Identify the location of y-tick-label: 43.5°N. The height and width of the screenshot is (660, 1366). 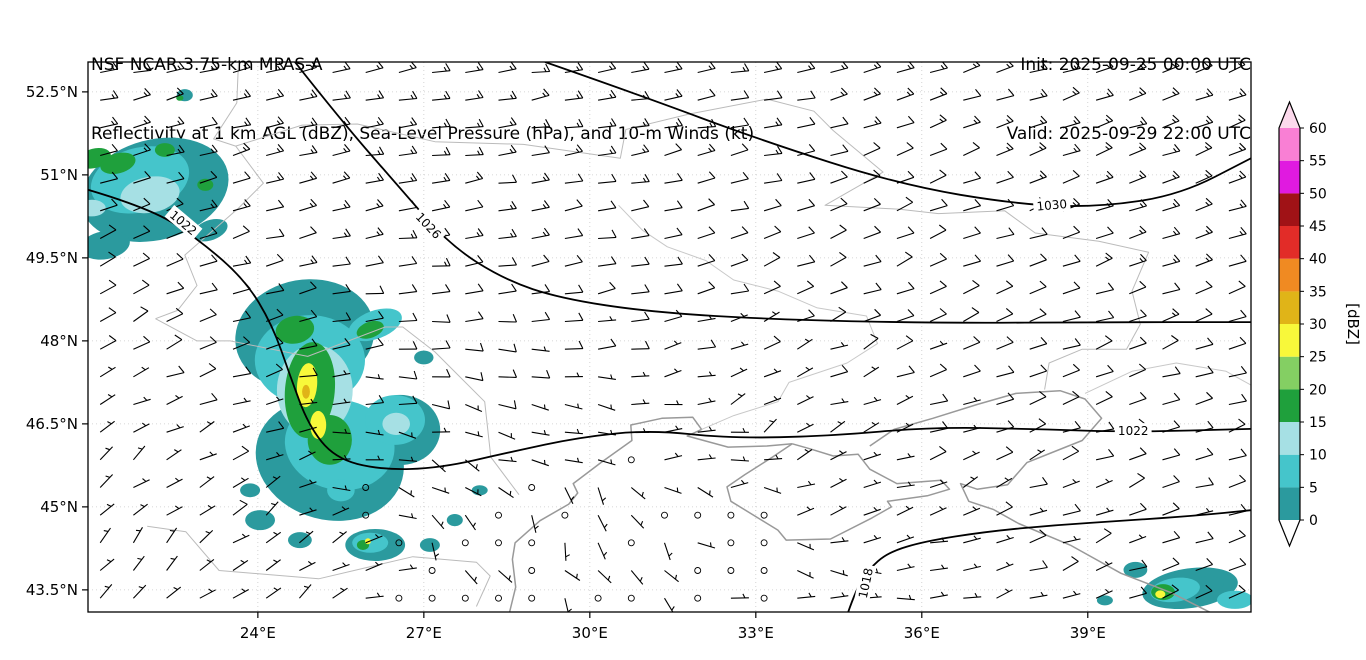
(52, 590).